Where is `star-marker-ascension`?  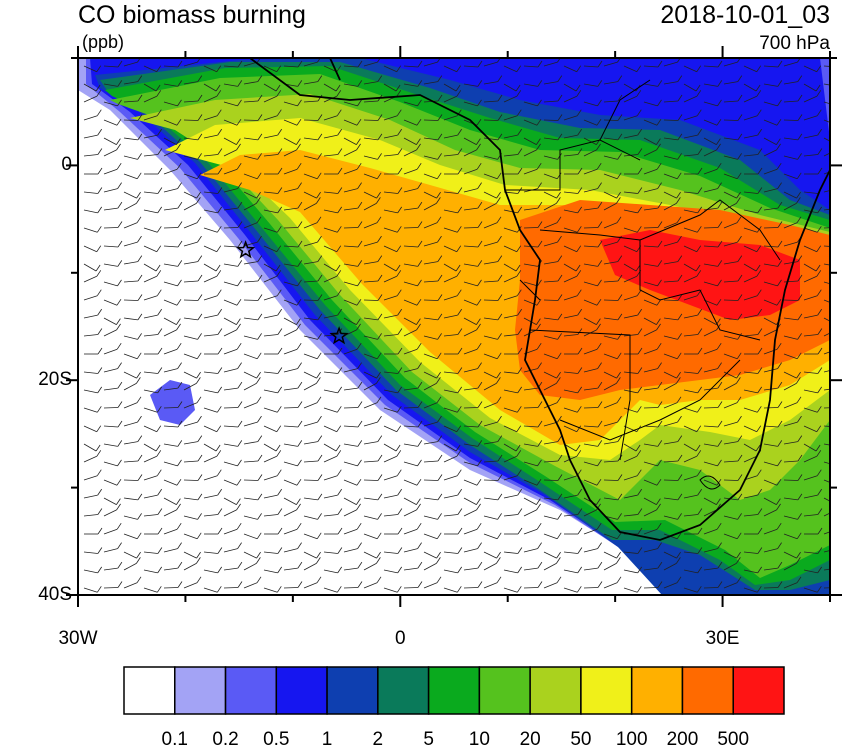 star-marker-ascension is located at coordinates (245, 249).